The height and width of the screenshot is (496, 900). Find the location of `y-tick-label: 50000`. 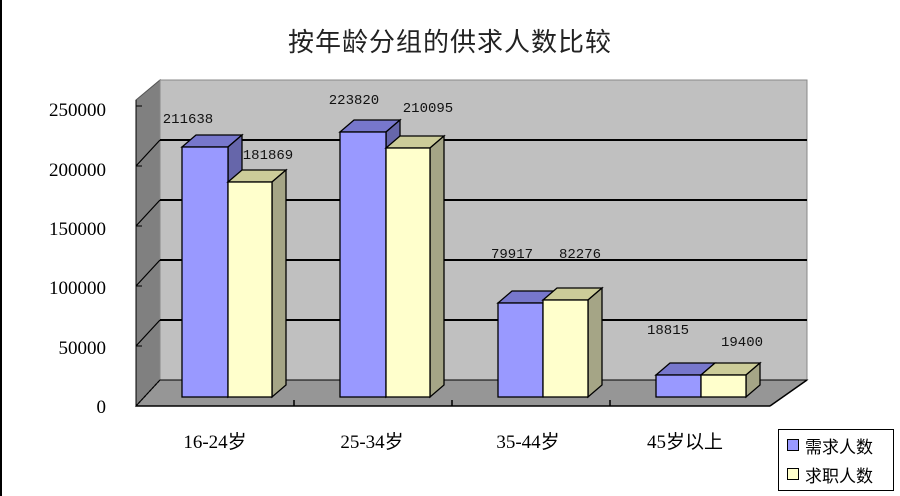

y-tick-label: 50000 is located at coordinates (82, 348).